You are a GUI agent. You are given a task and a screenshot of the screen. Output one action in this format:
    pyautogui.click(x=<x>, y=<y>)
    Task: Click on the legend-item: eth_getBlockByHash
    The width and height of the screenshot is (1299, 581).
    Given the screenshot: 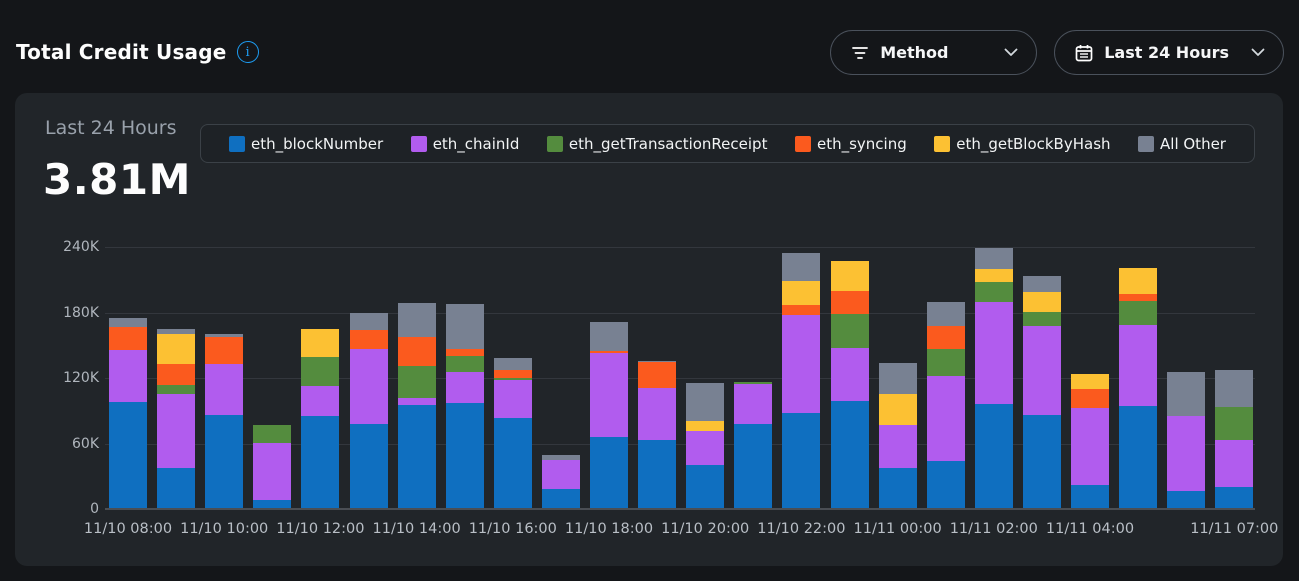 What is the action you would take?
    pyautogui.click(x=1022, y=144)
    